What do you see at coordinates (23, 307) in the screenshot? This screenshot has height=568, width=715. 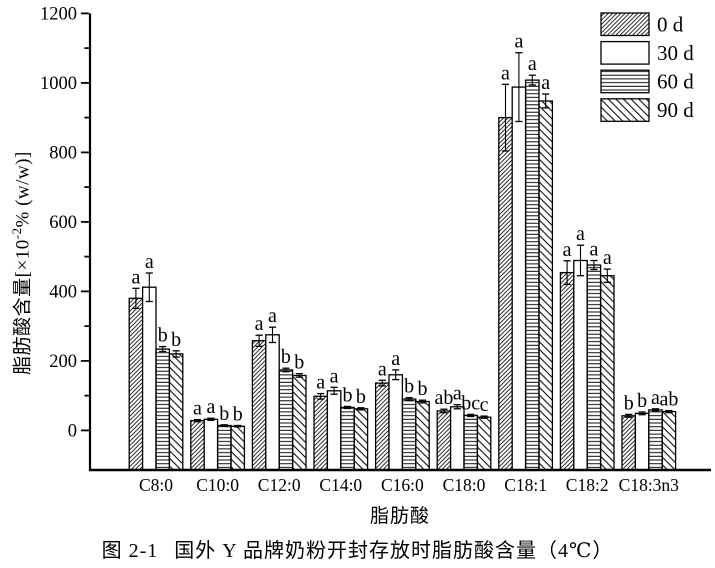 I see `y-axis-title-prefix: 脂肪酸含量[×10` at bounding box center [23, 307].